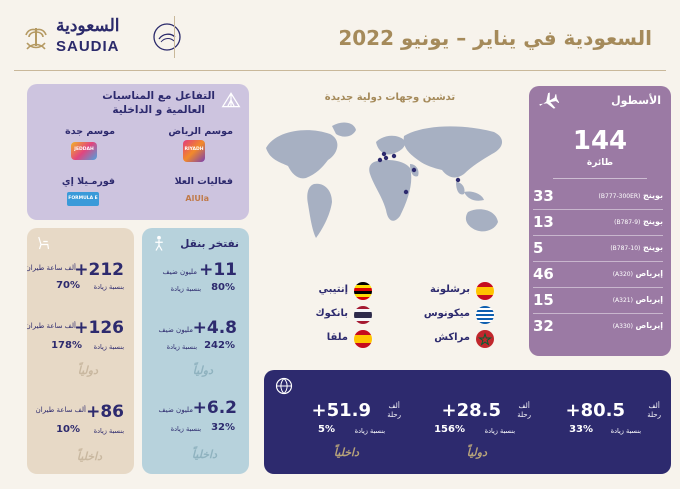 The height and width of the screenshot is (489, 680). Describe the element at coordinates (471, 410) in the screenshot. I see `flights-value: +28.5` at that location.